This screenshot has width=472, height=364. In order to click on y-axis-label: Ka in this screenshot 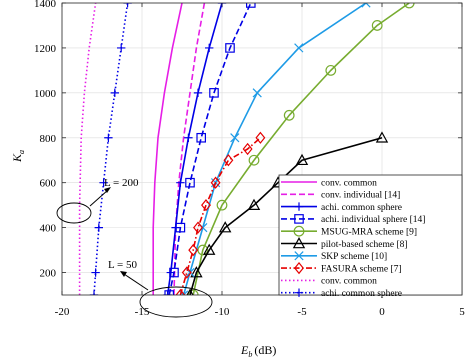, I will do `click(18, 156)`.